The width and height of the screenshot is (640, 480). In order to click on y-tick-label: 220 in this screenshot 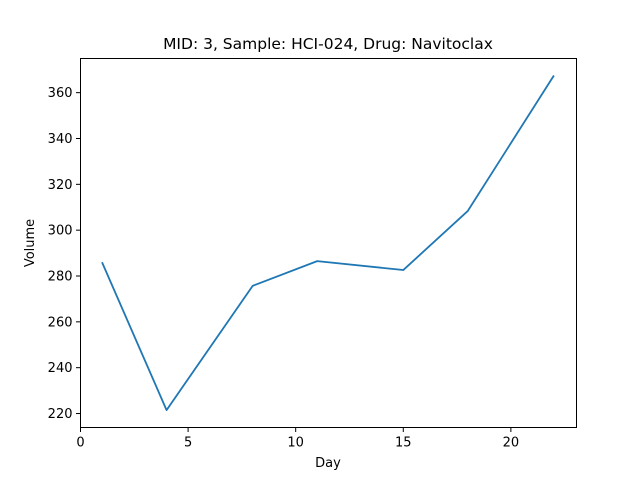, I will do `click(60, 414)`.